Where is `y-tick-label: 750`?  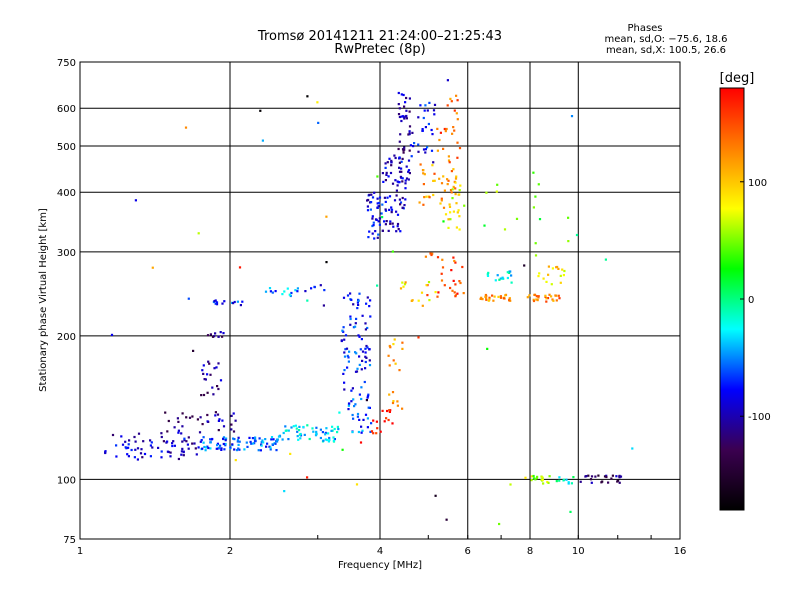
y-tick-label: 750 is located at coordinates (66, 63).